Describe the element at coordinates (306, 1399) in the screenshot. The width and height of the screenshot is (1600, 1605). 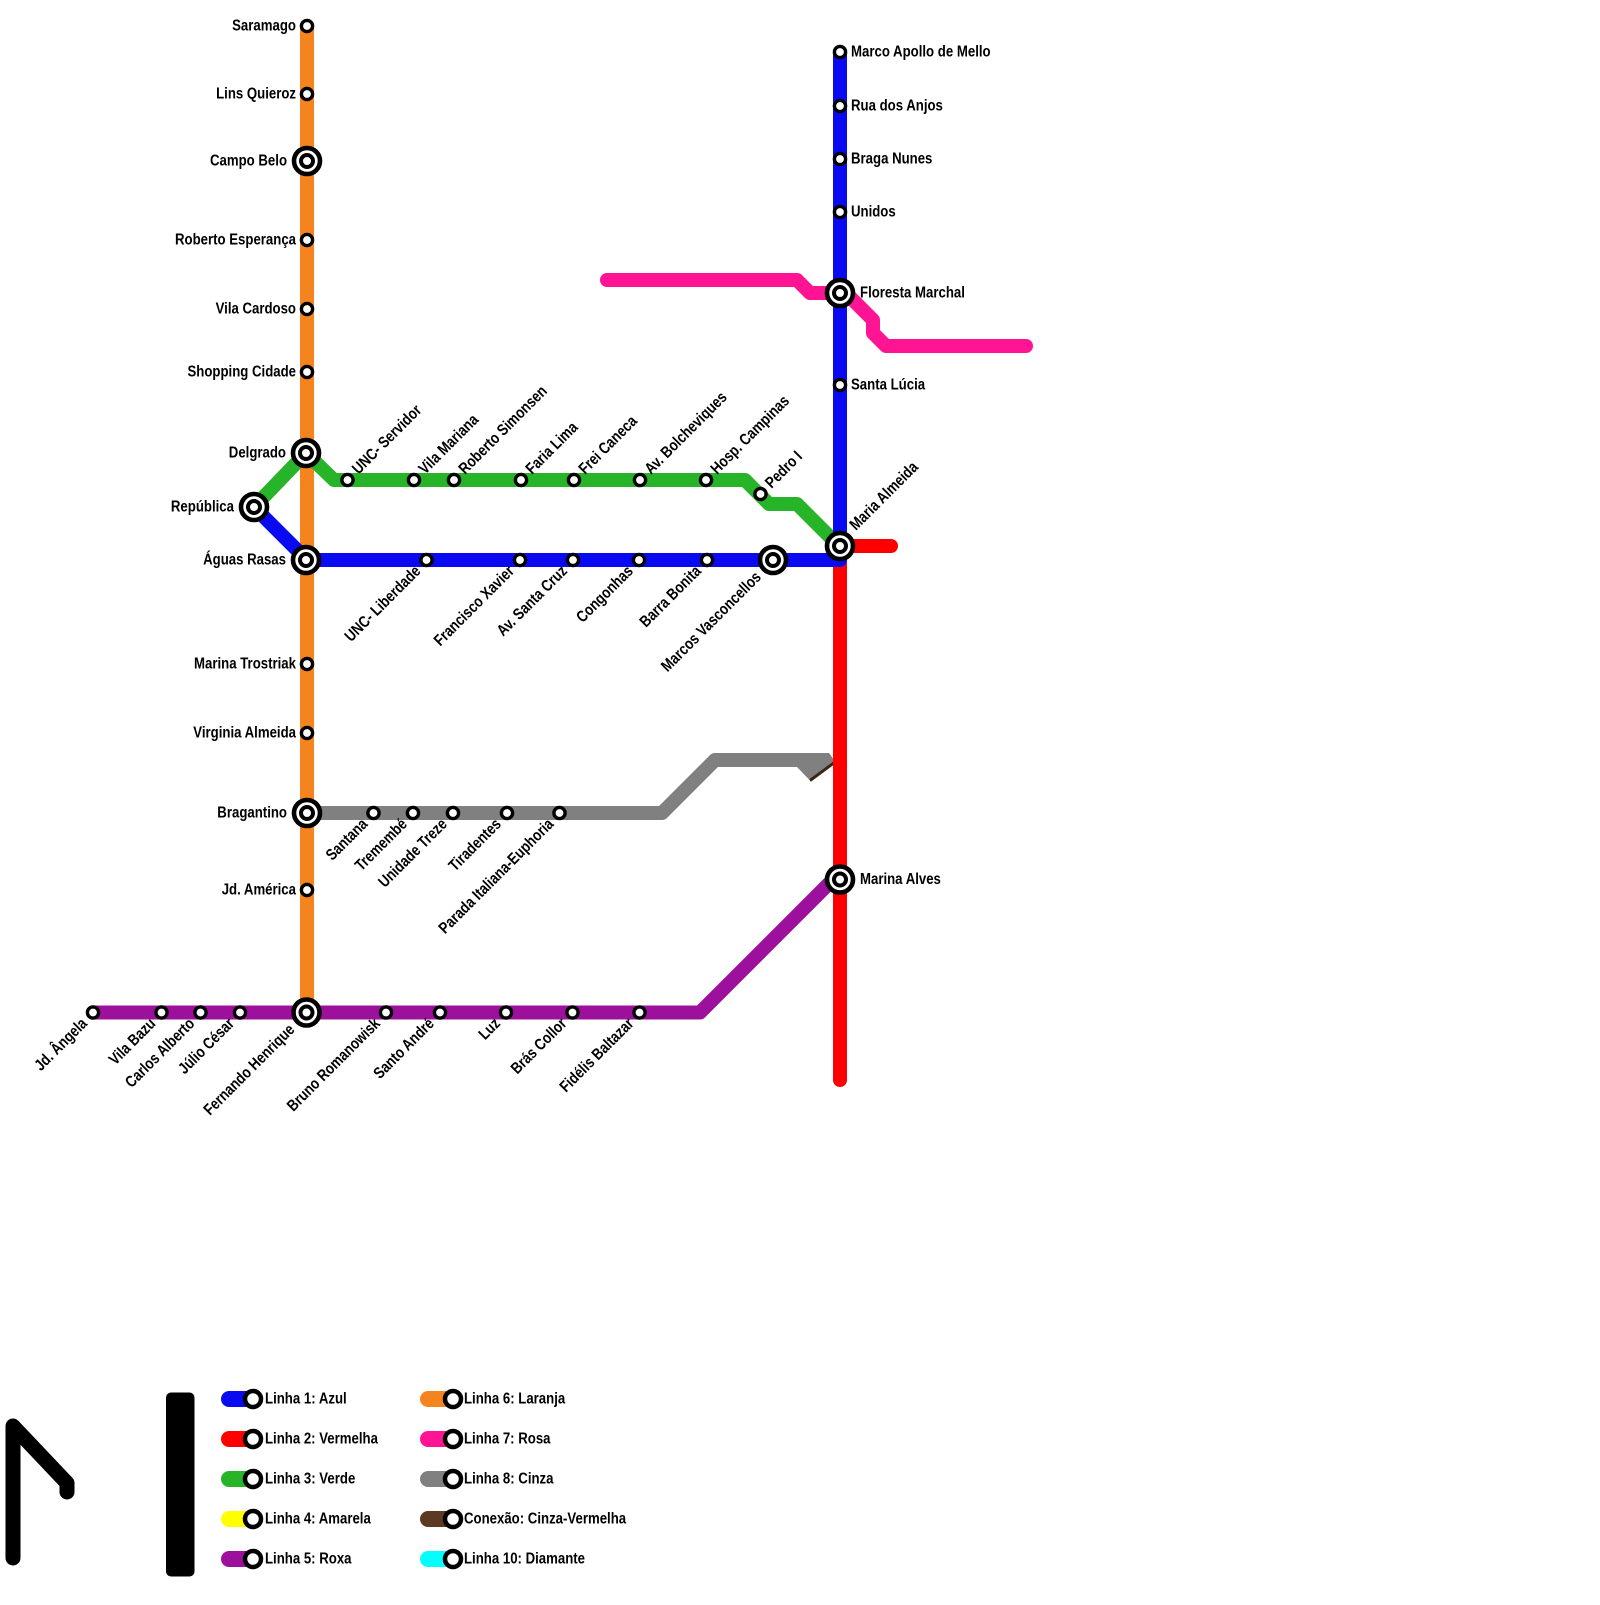
I see `svg-text: Linha 1: Azul` at that location.